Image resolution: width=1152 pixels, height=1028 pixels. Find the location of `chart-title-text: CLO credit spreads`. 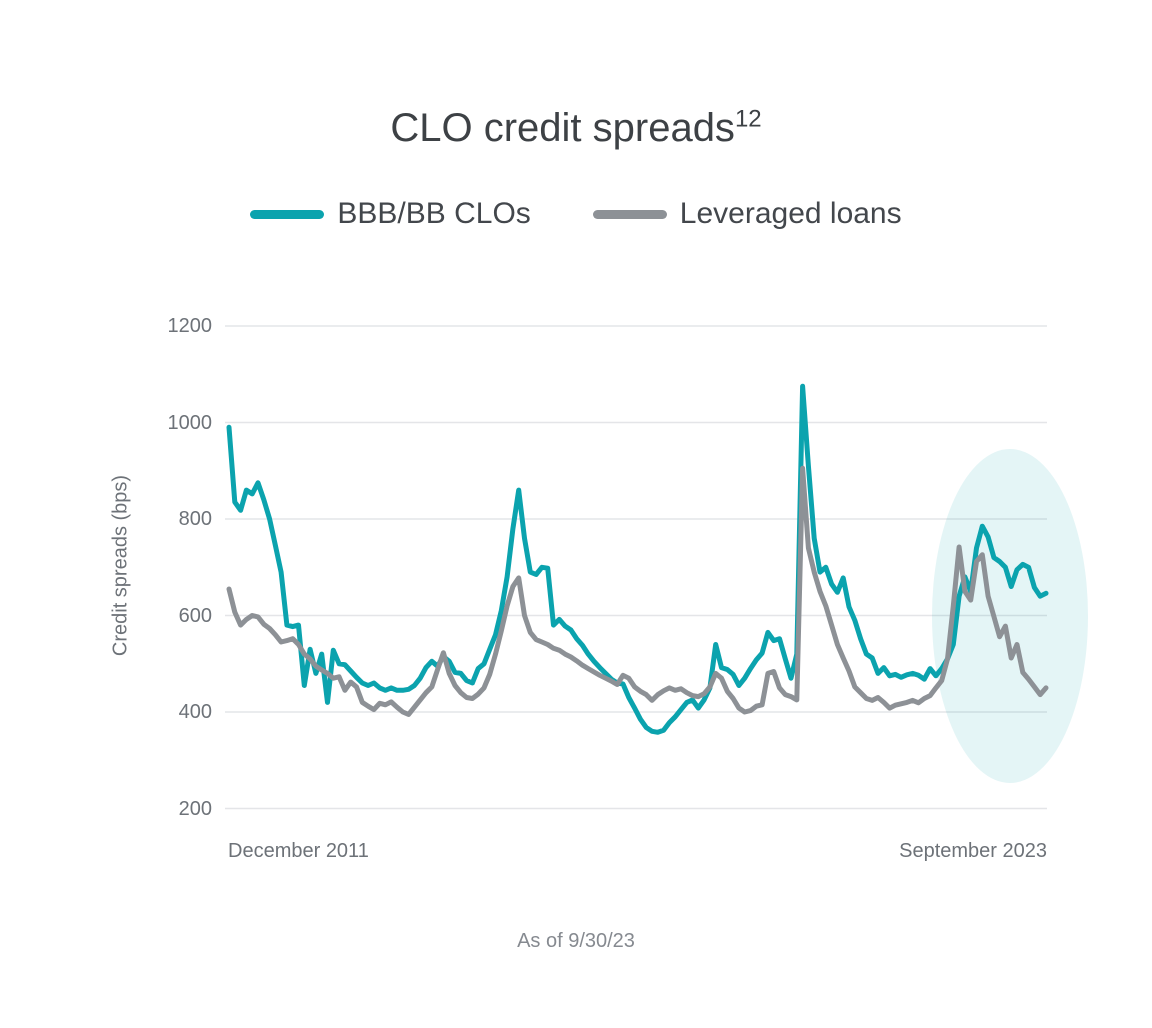

chart-title-text: CLO credit spreads is located at coordinates (562, 128).